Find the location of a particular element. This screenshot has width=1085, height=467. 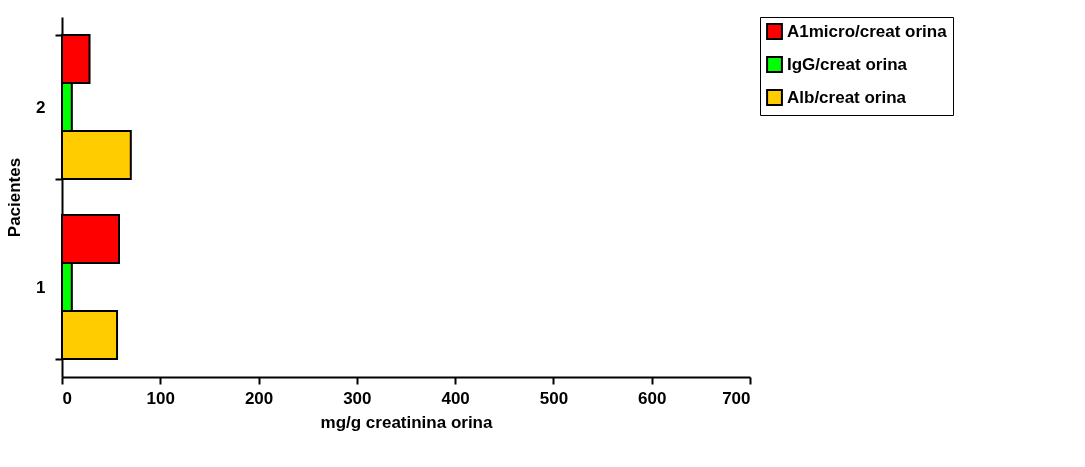

legend-label: IgG/creat orina is located at coordinates (847, 64).